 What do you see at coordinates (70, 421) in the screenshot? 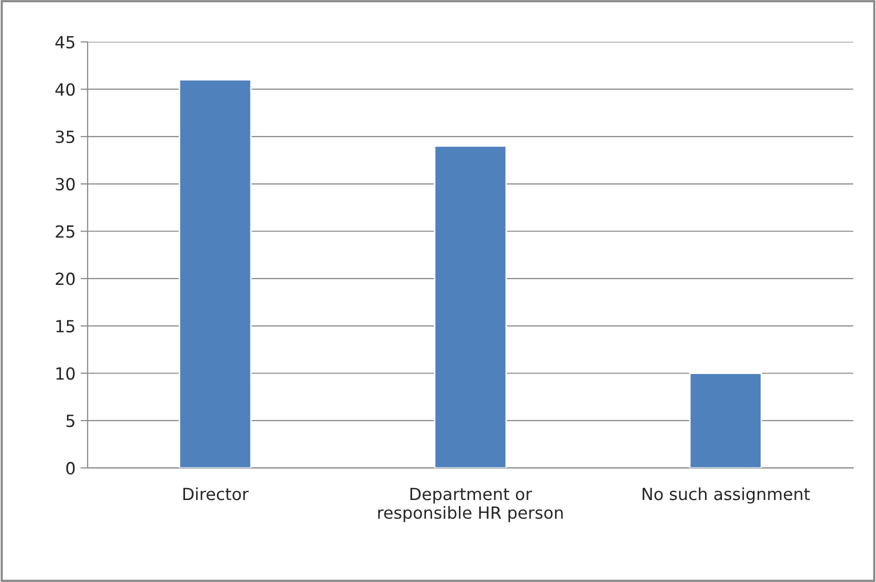
I see `y-tick-label: 5` at bounding box center [70, 421].